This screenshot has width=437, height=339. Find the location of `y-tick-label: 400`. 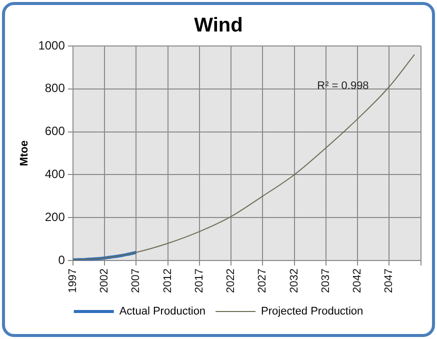

y-tick-label: 400 is located at coordinates (55, 174).